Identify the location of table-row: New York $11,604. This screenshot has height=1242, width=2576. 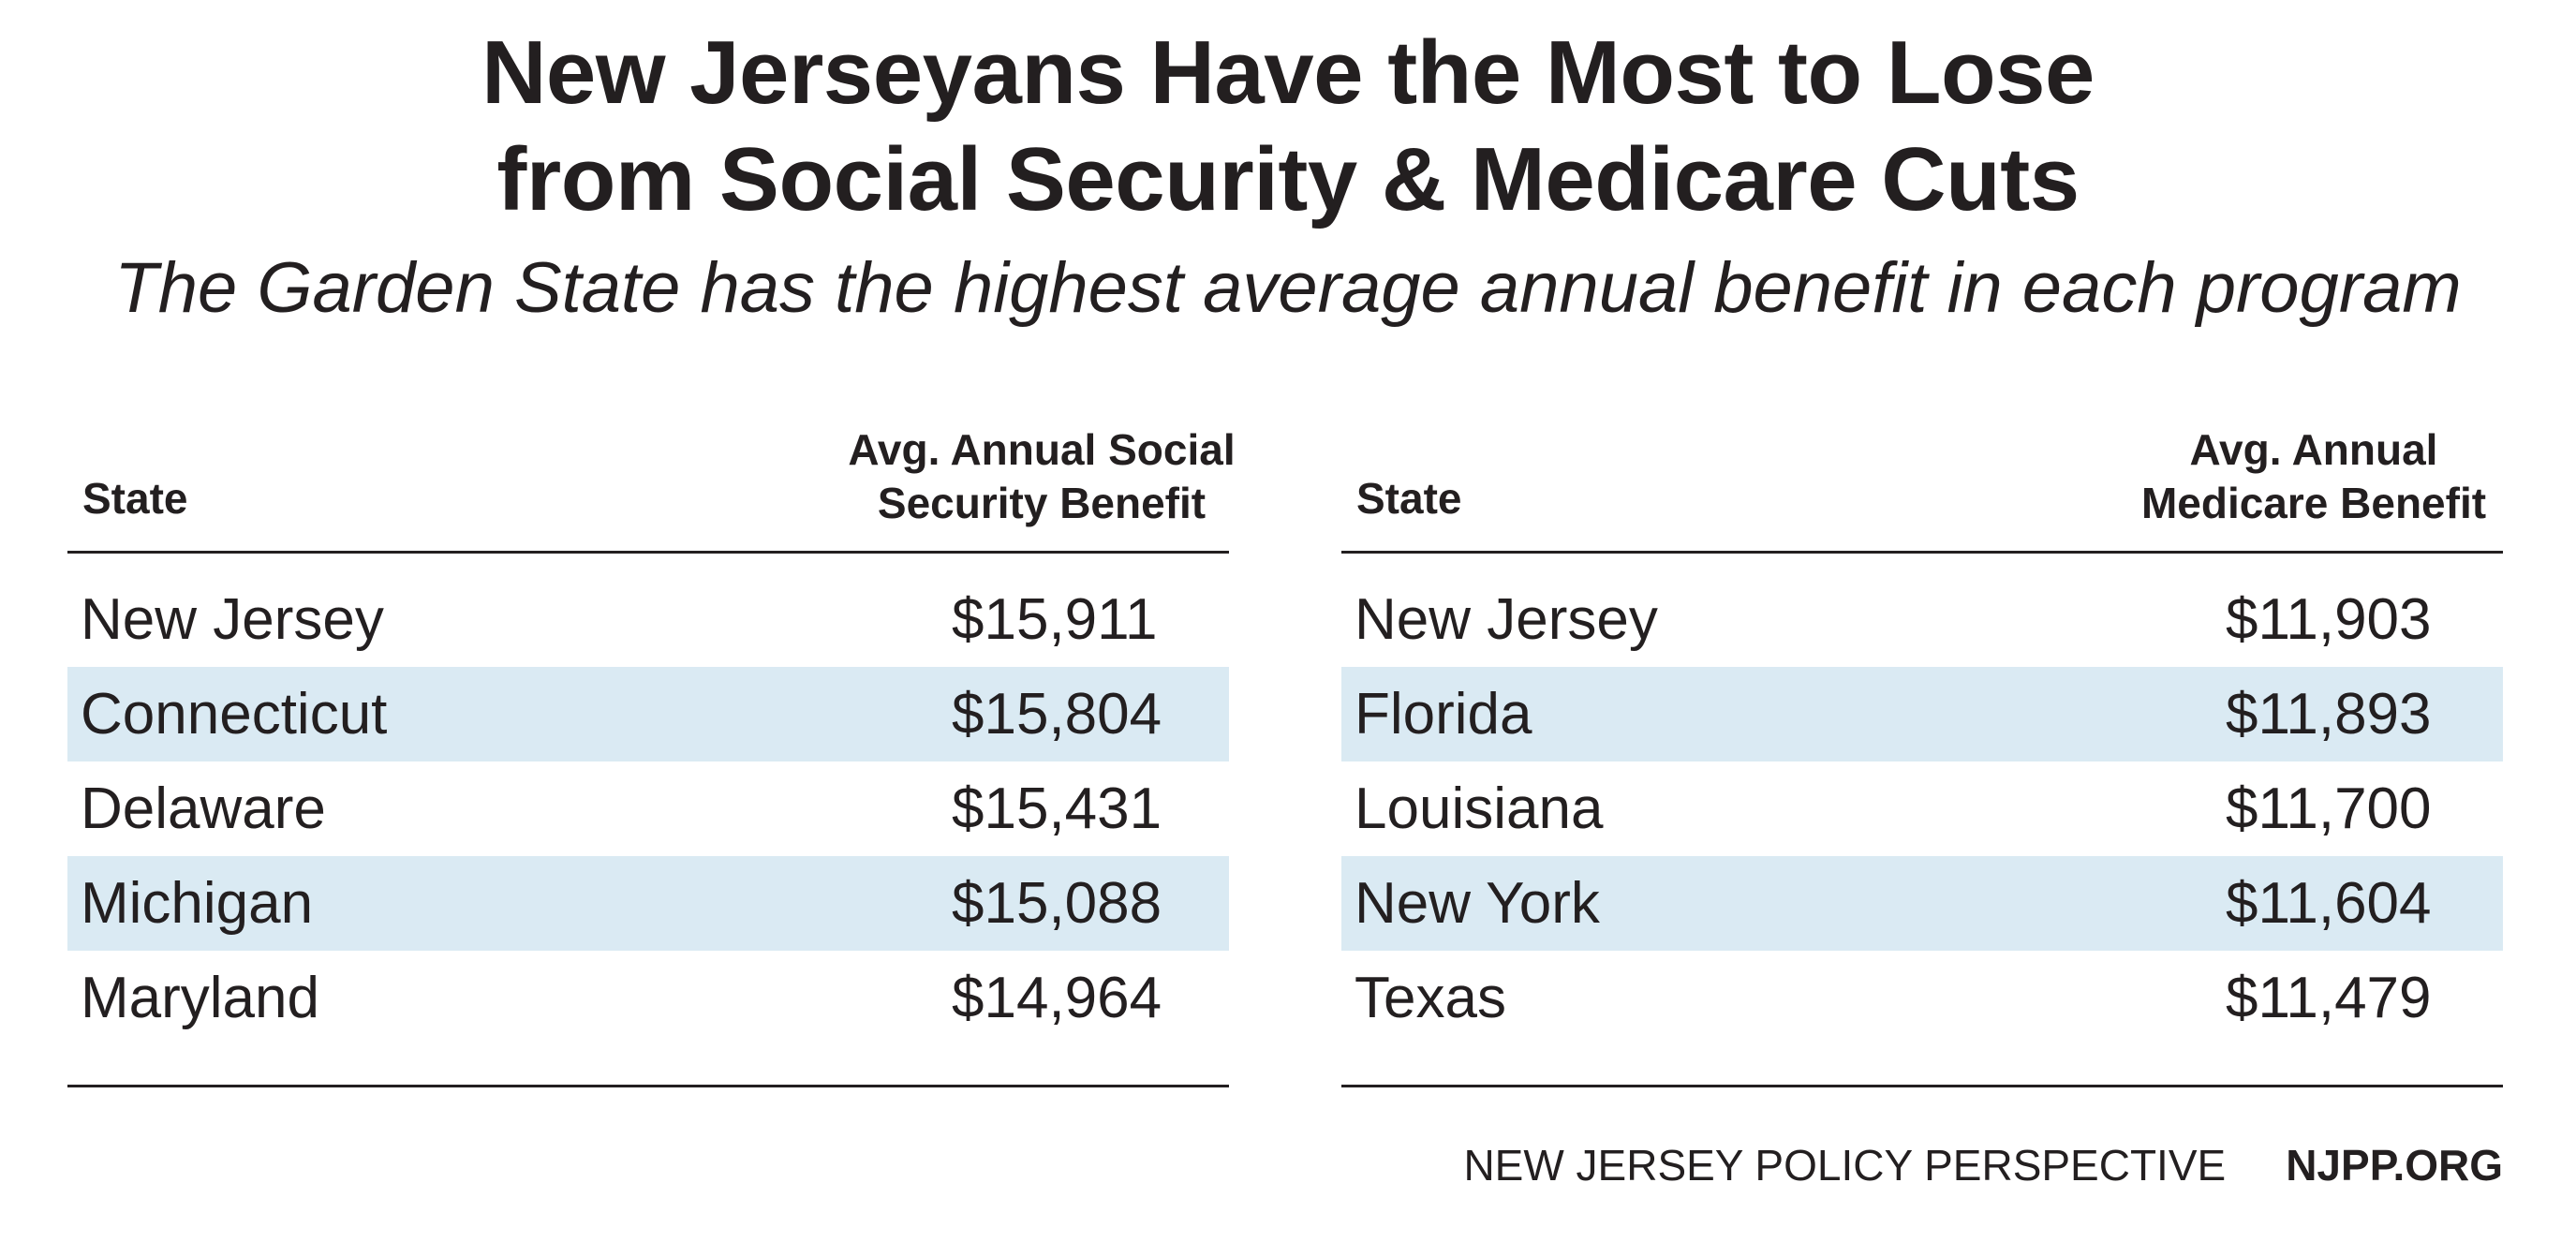
(1922, 904).